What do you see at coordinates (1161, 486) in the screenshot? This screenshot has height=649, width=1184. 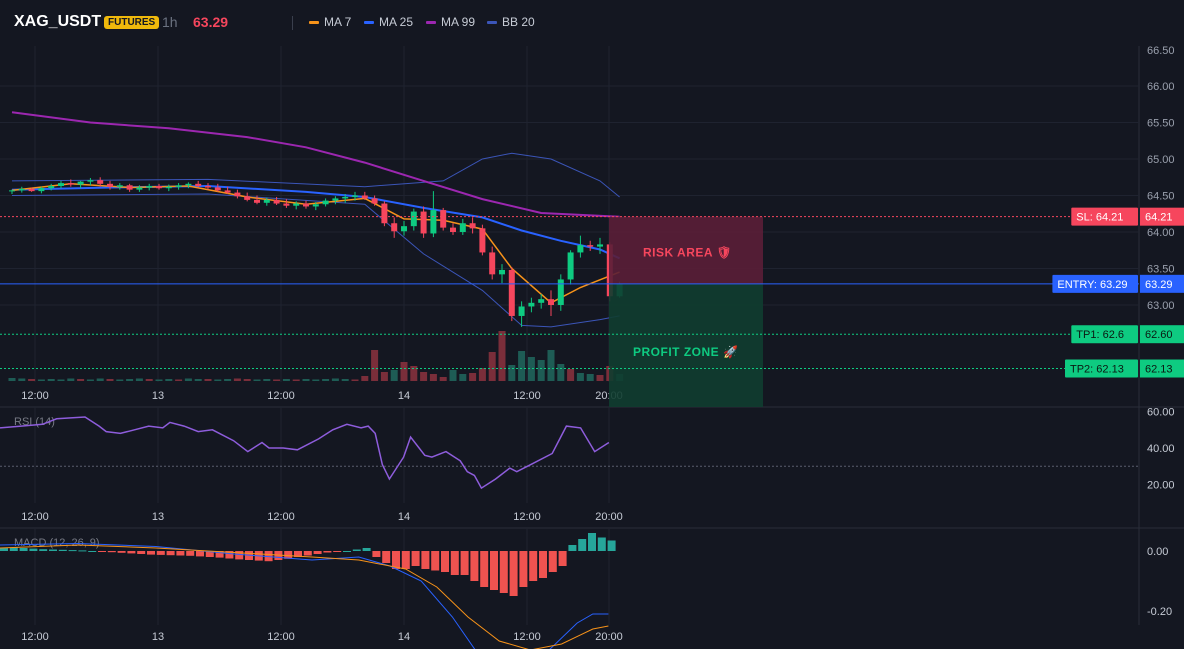 I see `rsi-axis-tick: 20.00` at bounding box center [1161, 486].